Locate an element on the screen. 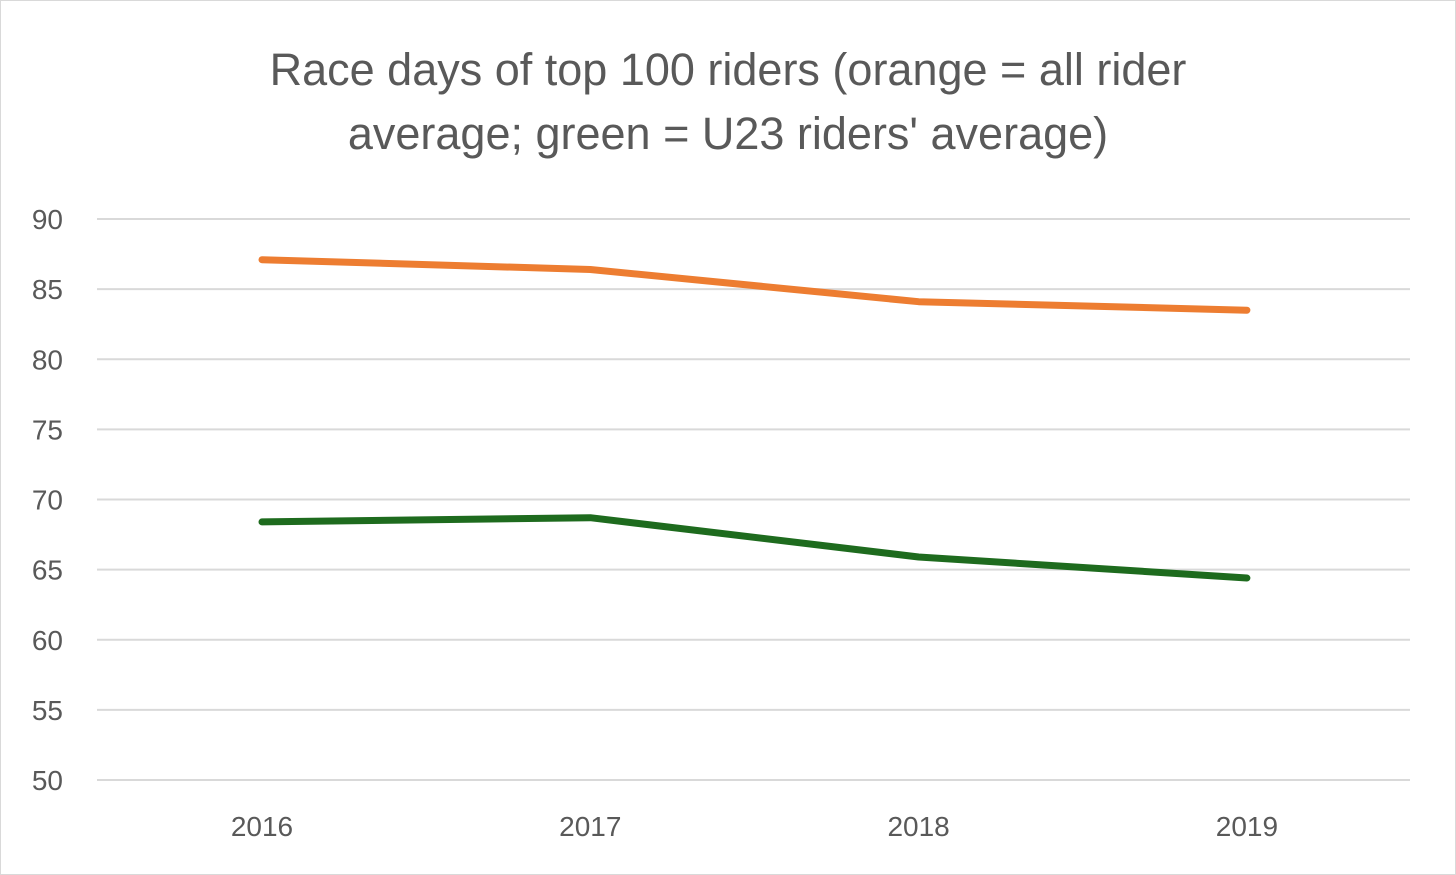 The image size is (1456, 875). x-tick-label: 2017 is located at coordinates (590, 826).